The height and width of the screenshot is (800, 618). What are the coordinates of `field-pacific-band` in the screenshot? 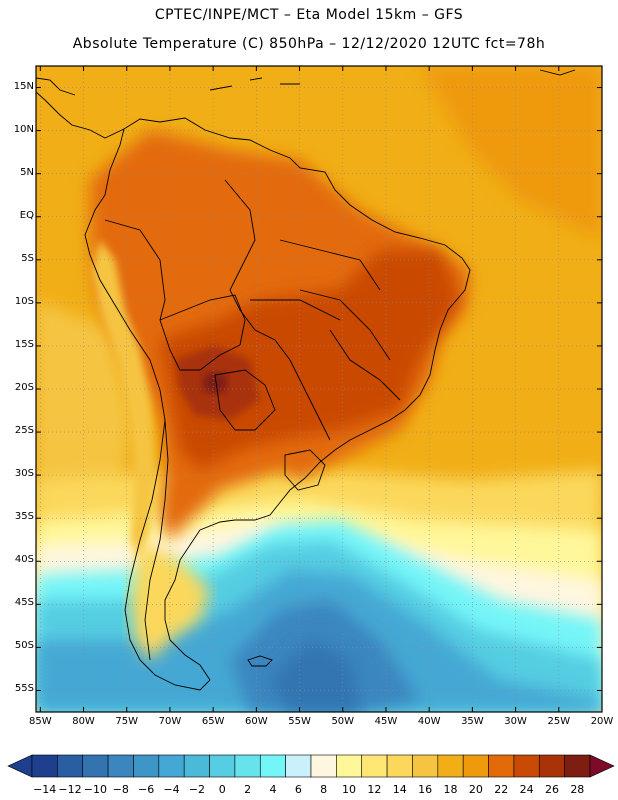 It's located at (83, 410).